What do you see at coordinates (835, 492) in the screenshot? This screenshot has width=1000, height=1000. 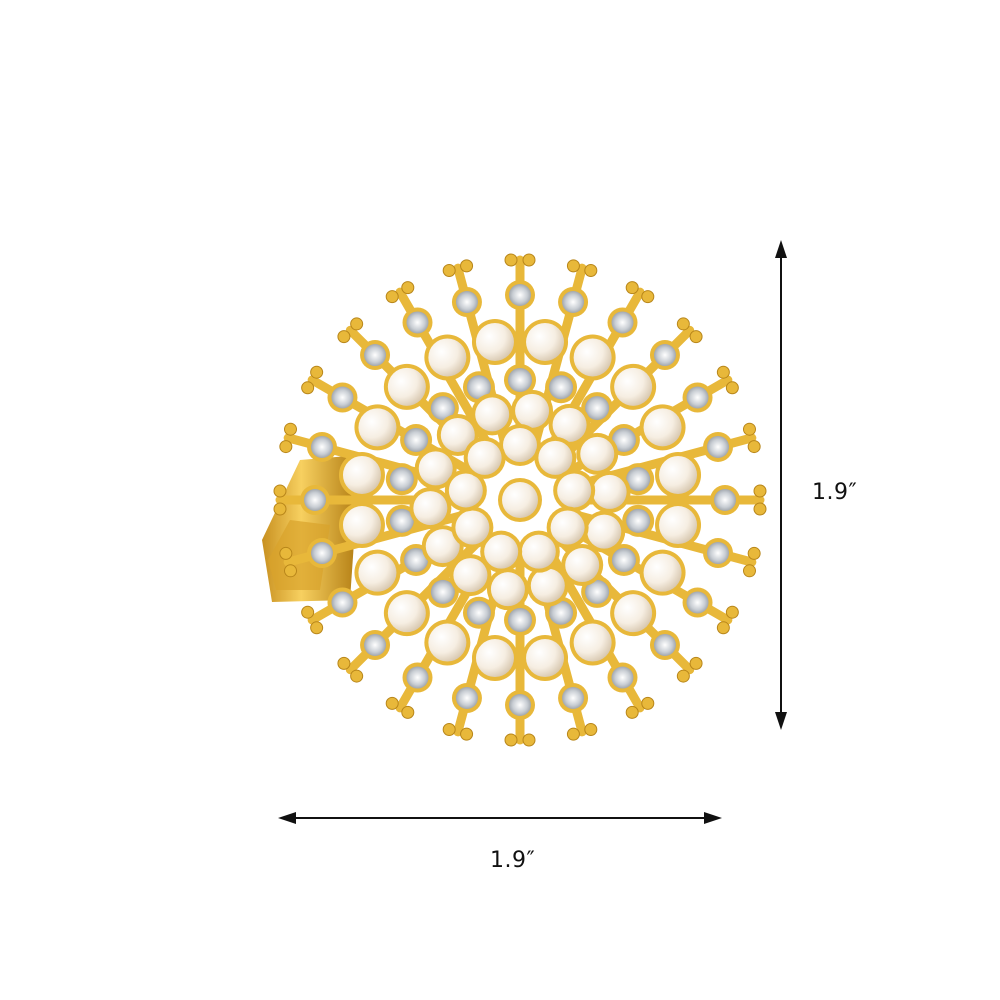 I see `height-label: 1.9″` at bounding box center [835, 492].